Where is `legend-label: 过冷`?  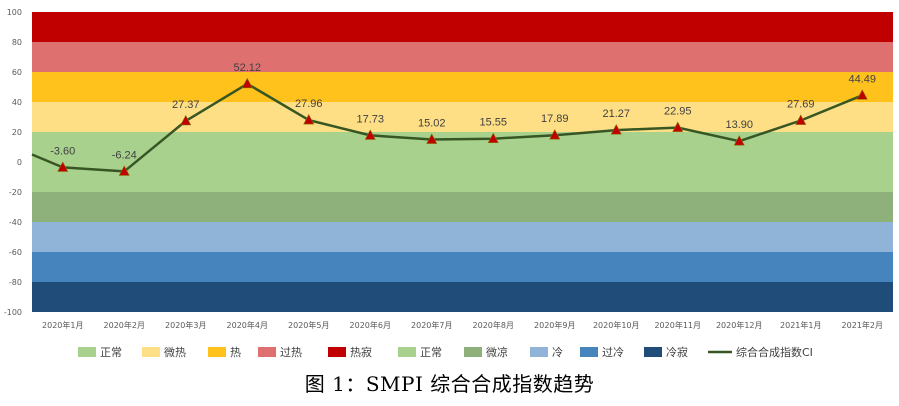
legend-label: 过冷 is located at coordinates (613, 352).